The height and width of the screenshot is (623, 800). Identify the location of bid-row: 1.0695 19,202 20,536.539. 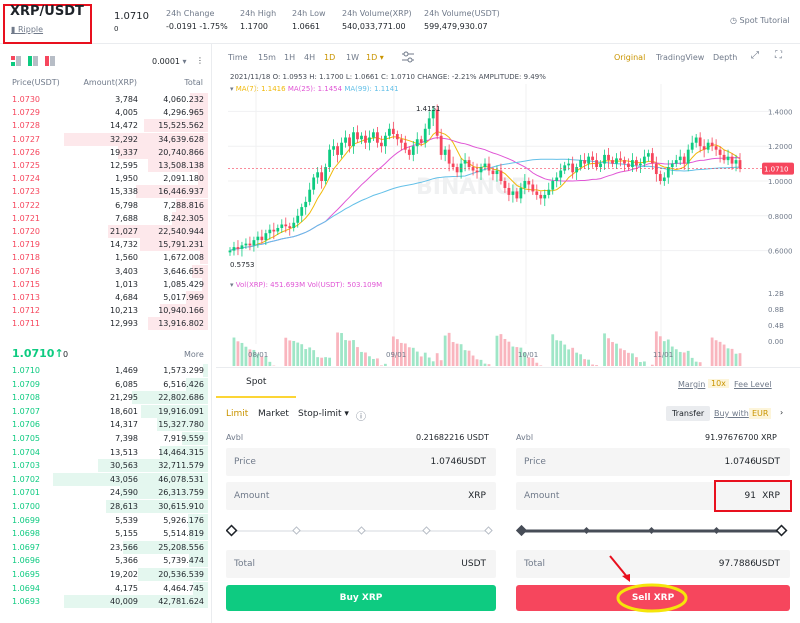
(106, 574).